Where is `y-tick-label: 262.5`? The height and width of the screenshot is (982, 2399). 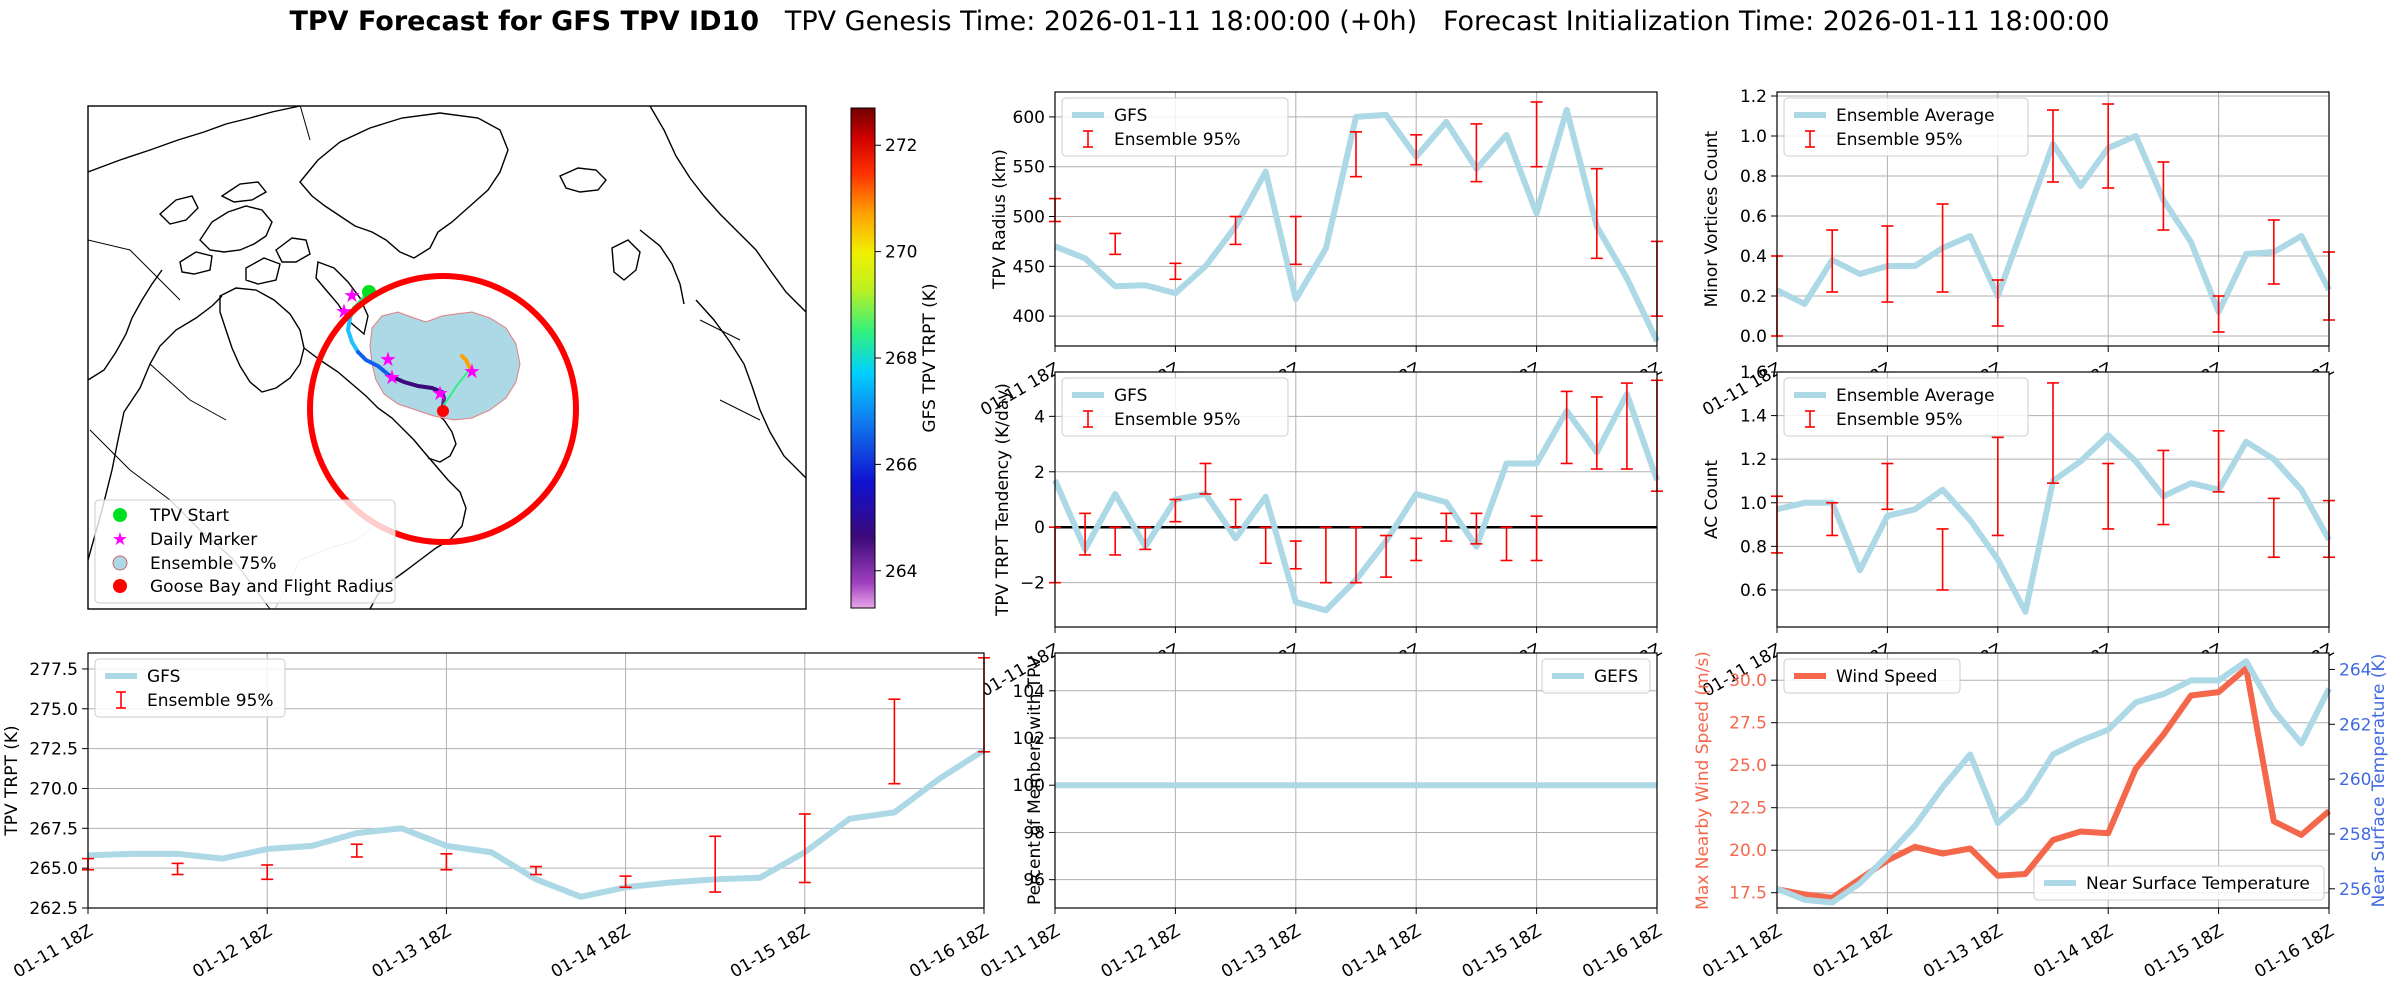 y-tick-label: 262.5 is located at coordinates (53, 909).